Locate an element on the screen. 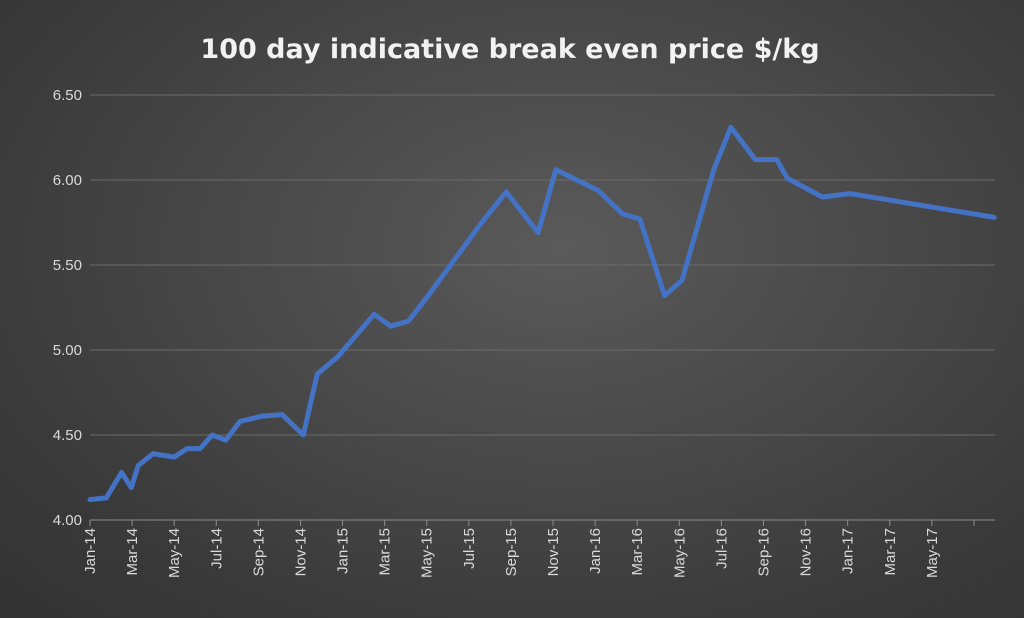  x-tick-group: Mar-16 is located at coordinates (637, 552).